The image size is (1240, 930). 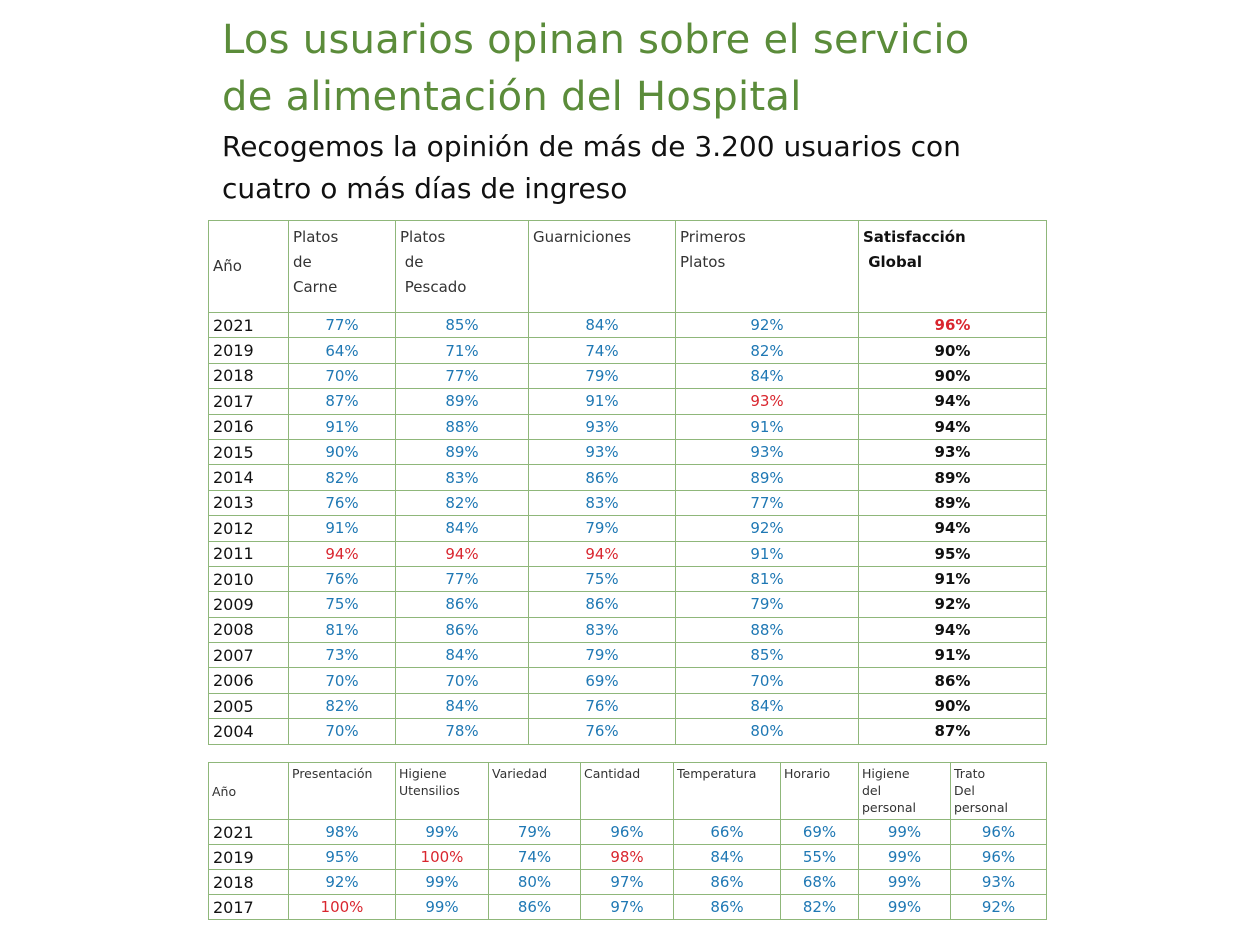 What do you see at coordinates (727, 832) in the screenshot?
I see `value-cell: 66%` at bounding box center [727, 832].